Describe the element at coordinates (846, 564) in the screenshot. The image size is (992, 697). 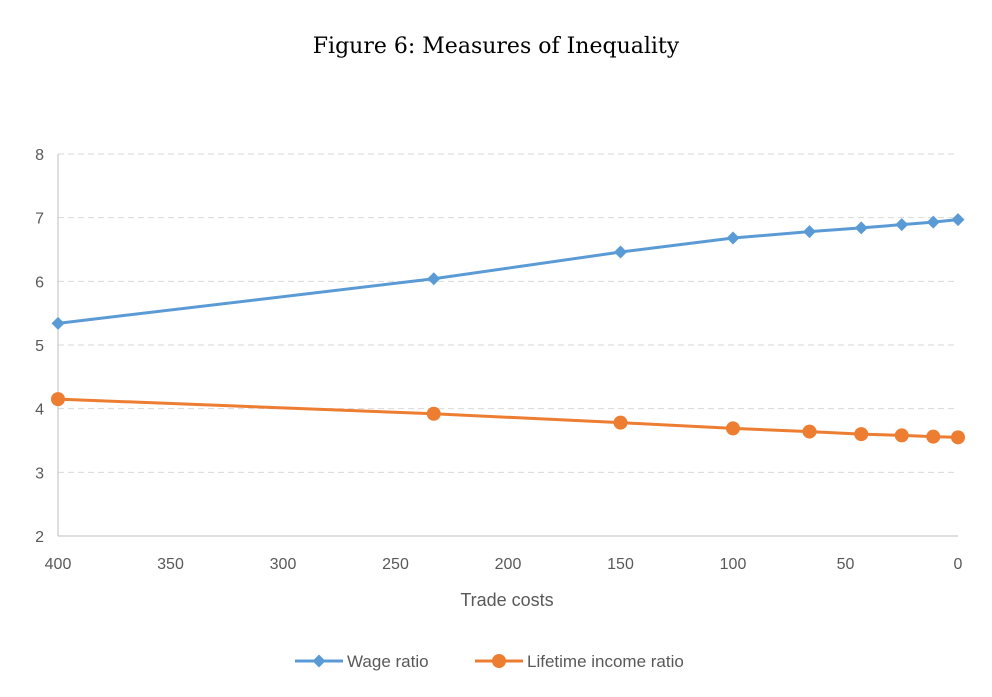
I see `x-tick-label: 50` at that location.